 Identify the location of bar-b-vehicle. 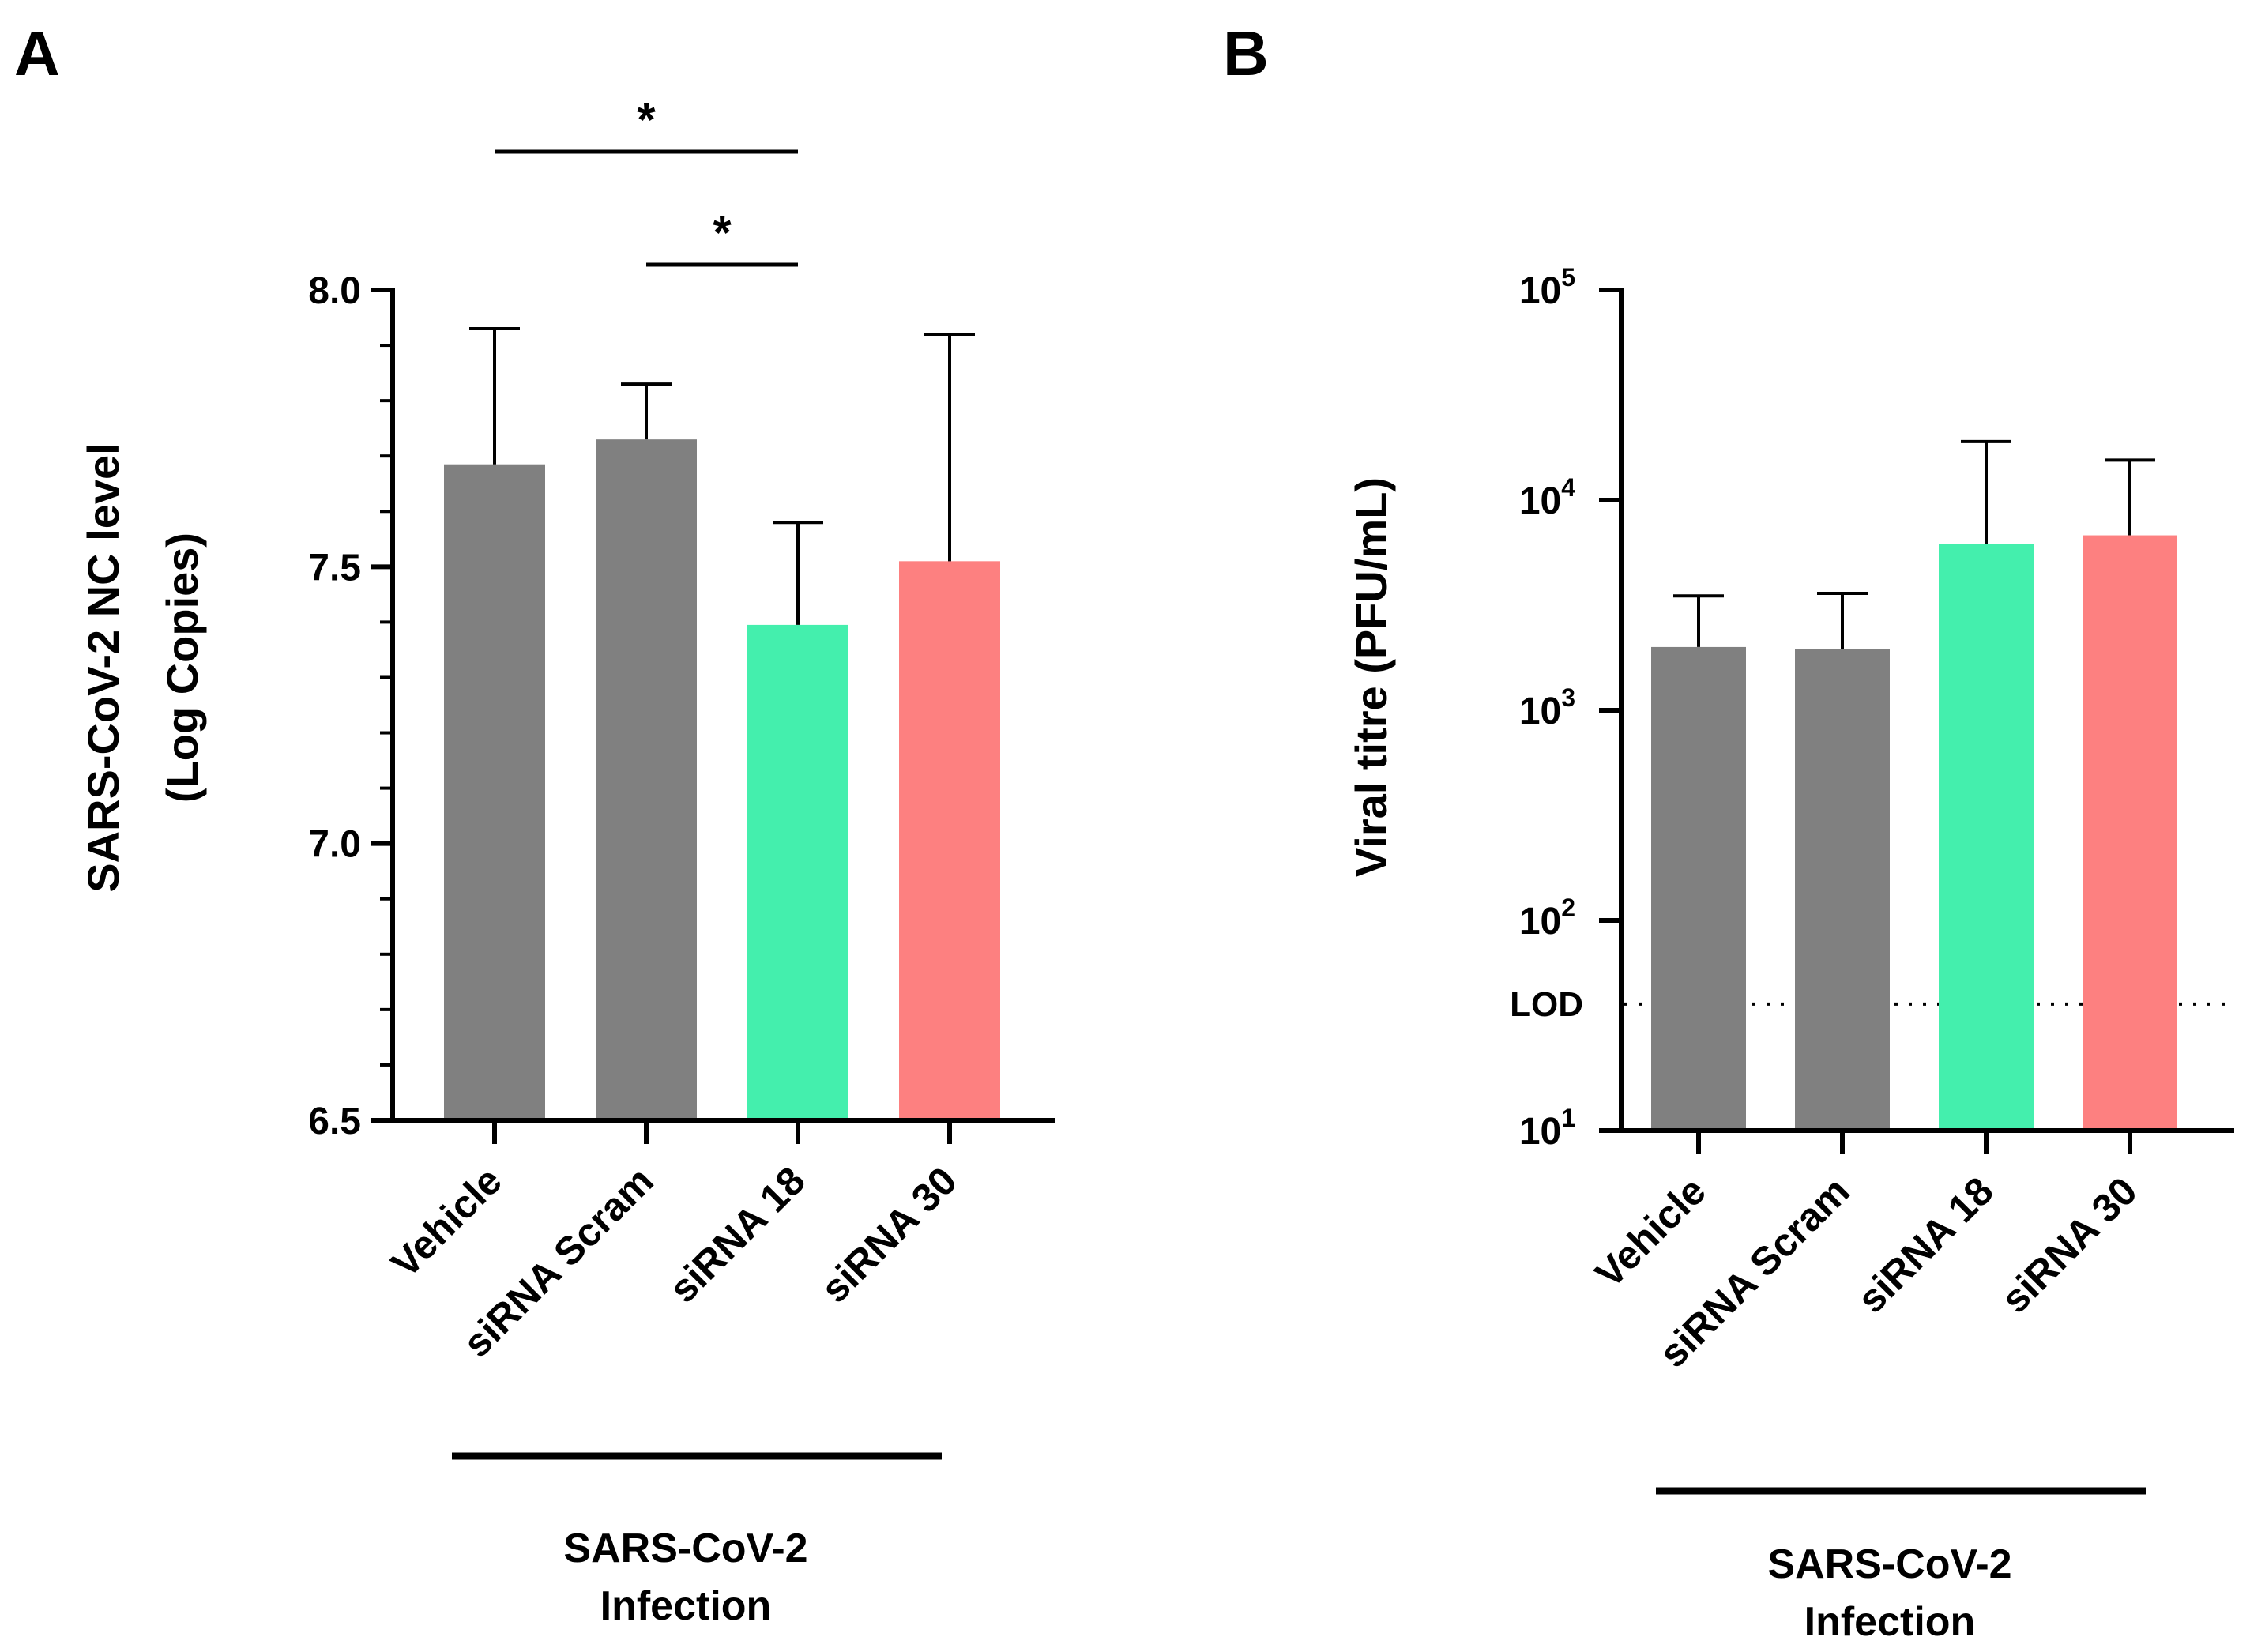
(1698, 888).